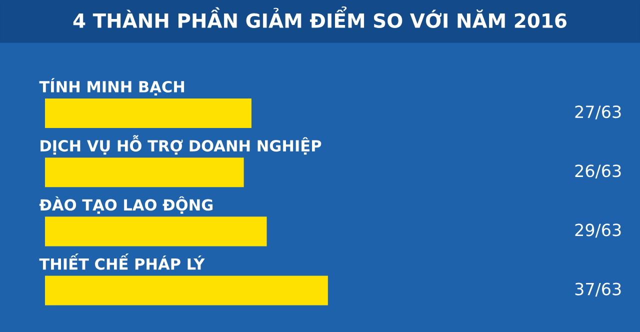  Describe the element at coordinates (181, 145) in the screenshot. I see `y-tick-label: DỊCH VỤ HỖ TRỢ DOANH NGHIỆP` at that location.